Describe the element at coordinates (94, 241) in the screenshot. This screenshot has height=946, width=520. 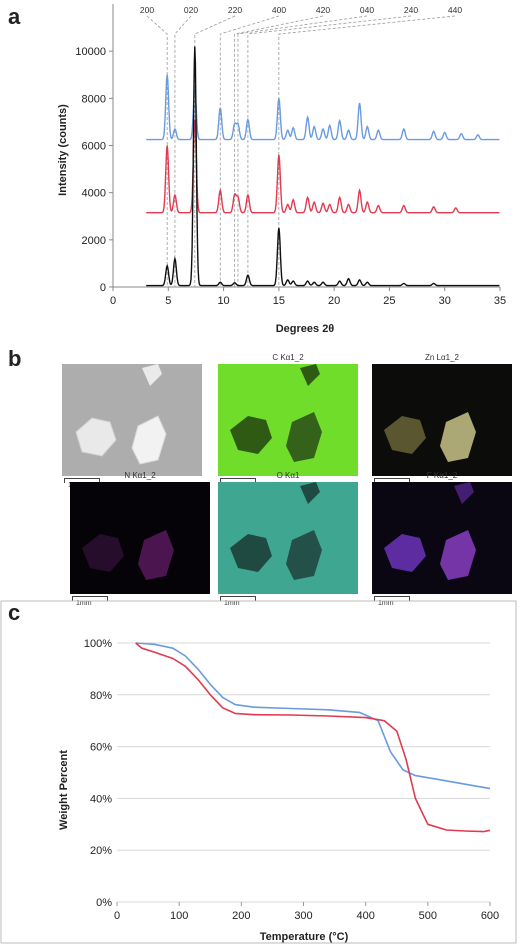
I see `y-tick-label: 2000` at that location.